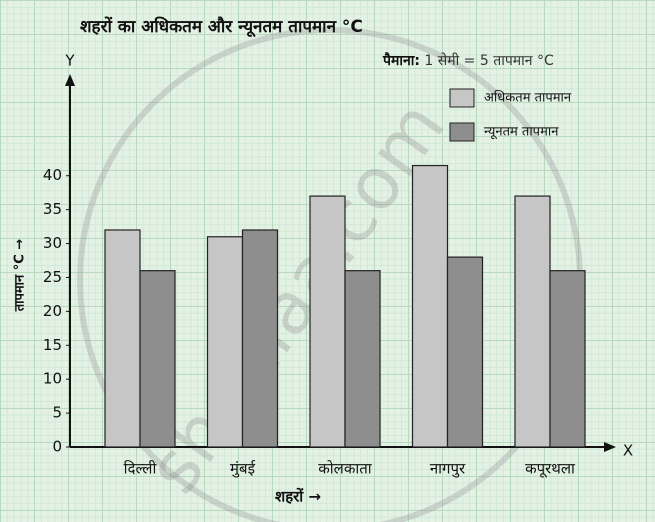 The width and height of the screenshot is (655, 522). I want to click on x-tick-label: नागपुर, so click(448, 469).